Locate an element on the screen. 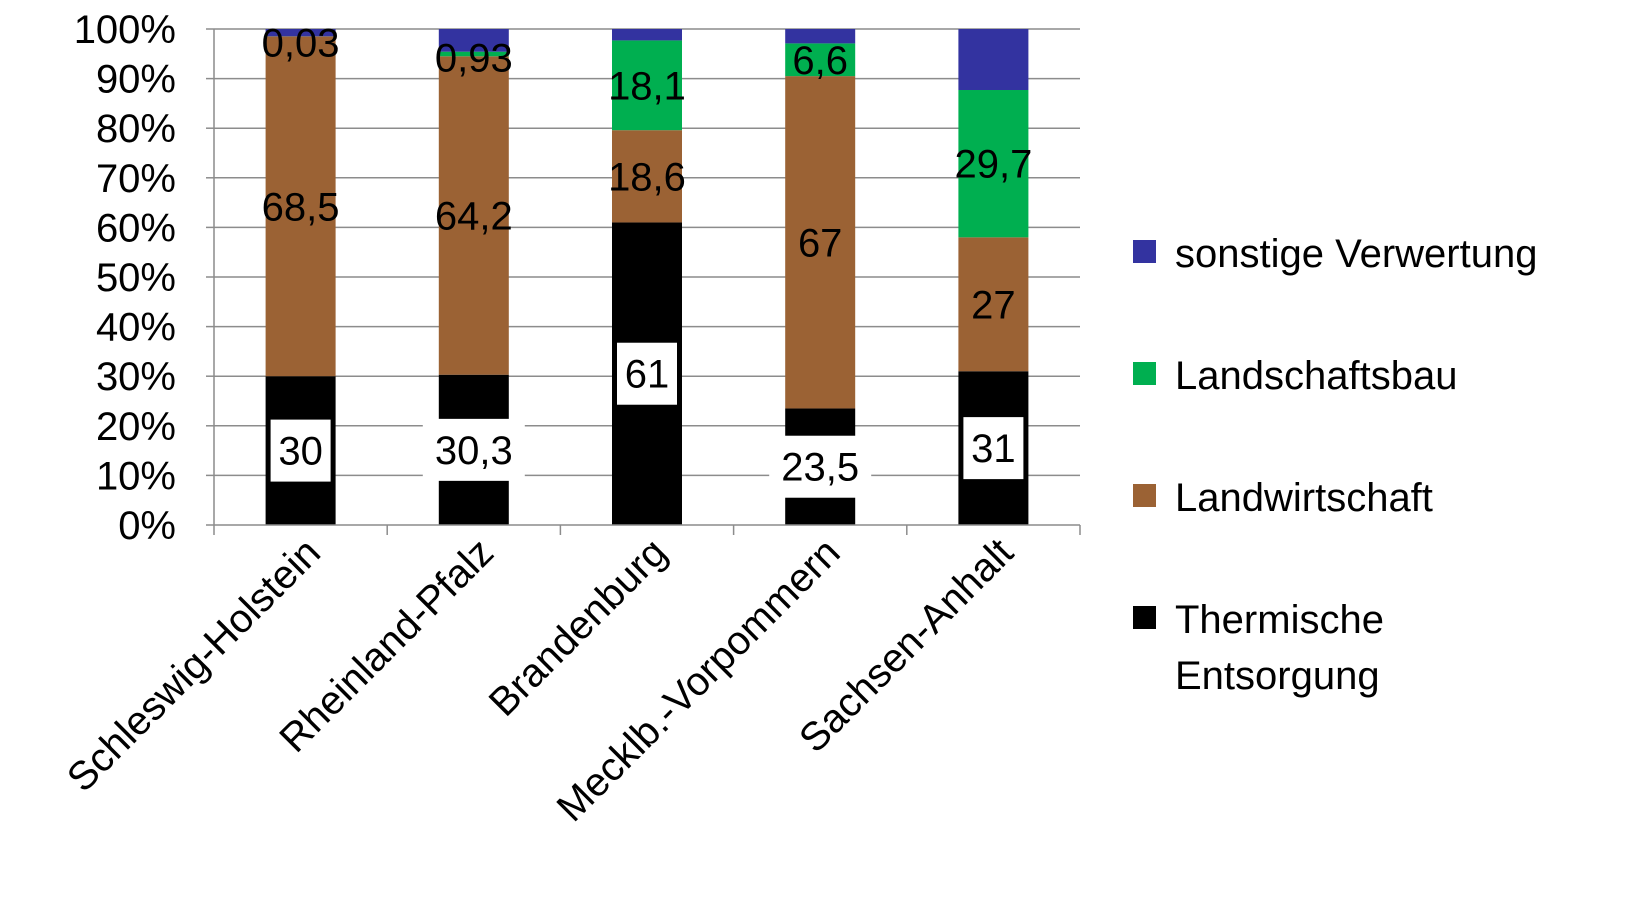 The width and height of the screenshot is (1632, 913). data-label: 61 is located at coordinates (647, 375).